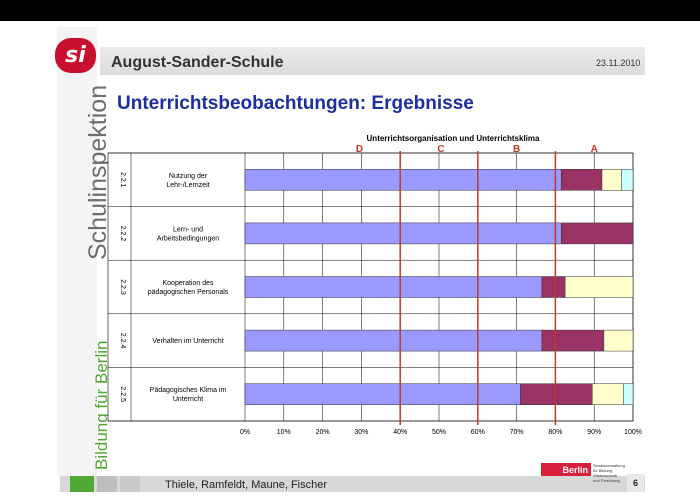 The height and width of the screenshot is (499, 700). Describe the element at coordinates (618, 63) in the screenshot. I see `date-label: 23.11.2010` at that location.